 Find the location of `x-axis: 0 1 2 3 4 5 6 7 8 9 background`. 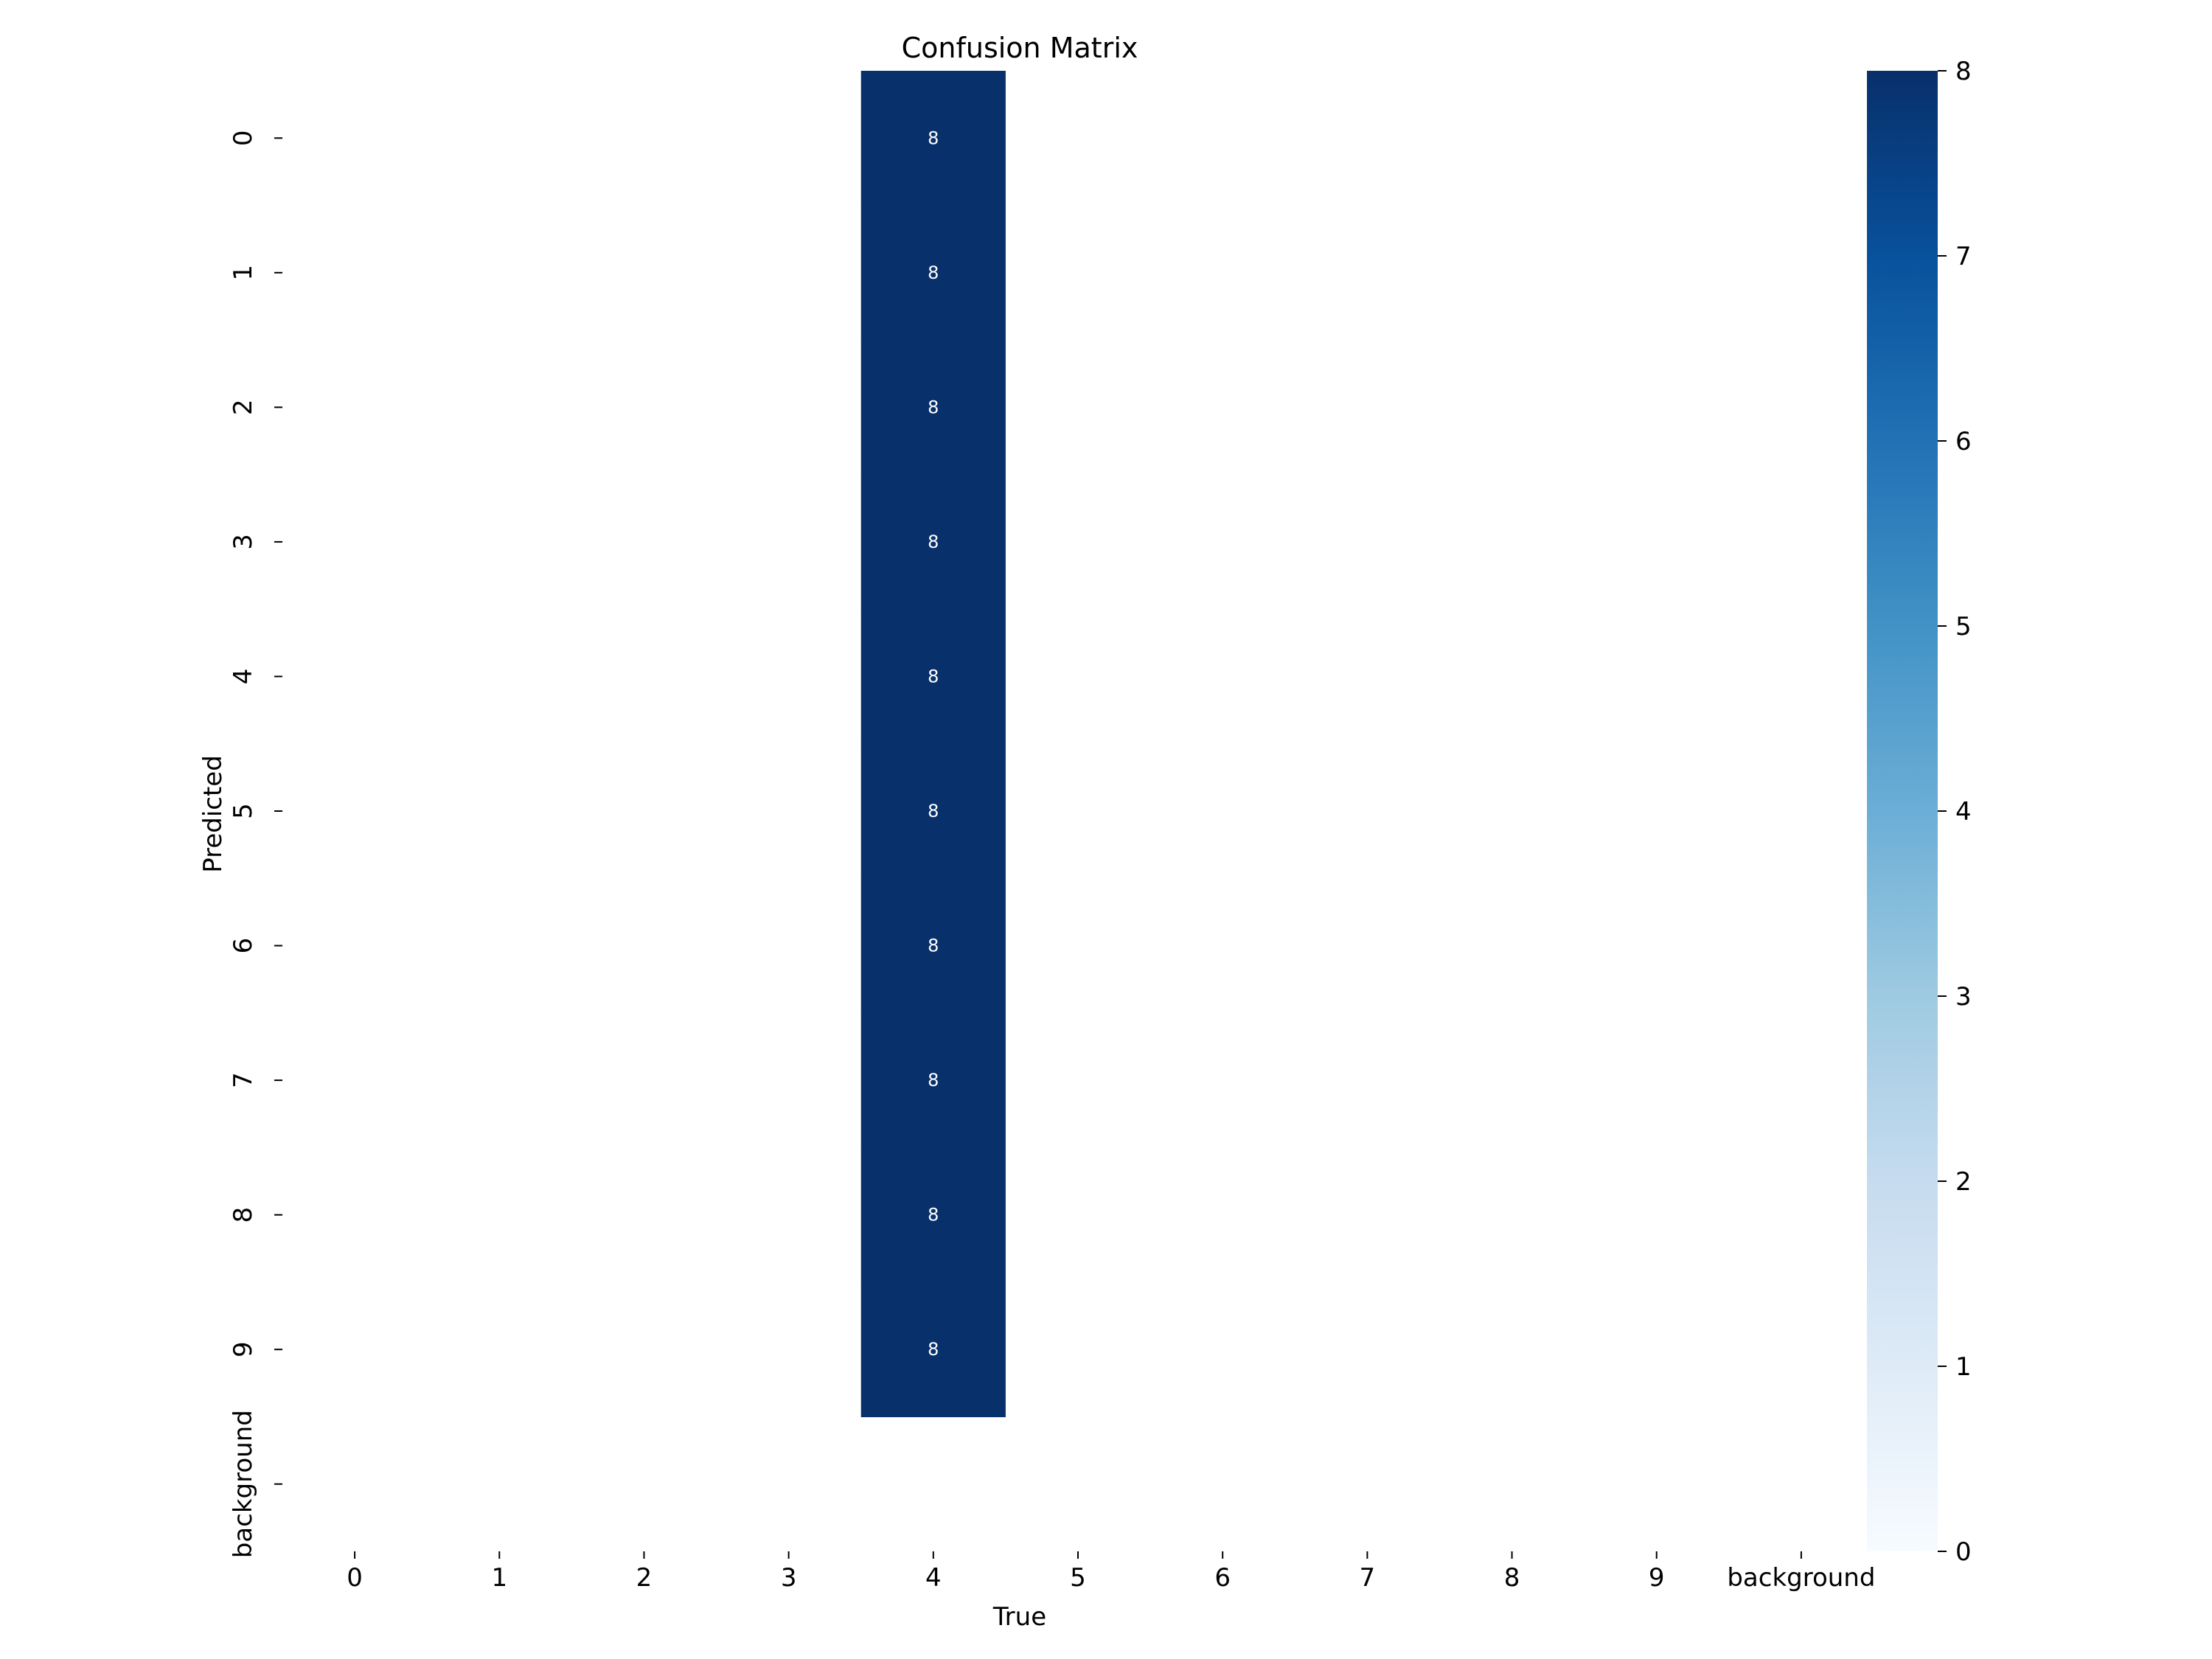

x-axis: 0 1 2 3 4 5 6 7 8 9 background is located at coordinates (1111, 1572).